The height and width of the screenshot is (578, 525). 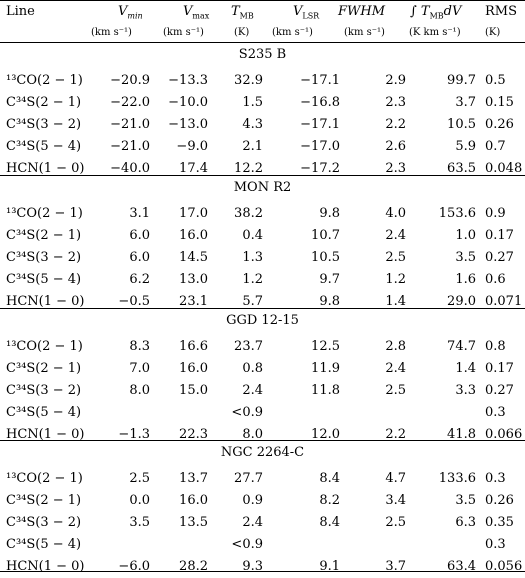 What do you see at coordinates (395, 168) in the screenshot?
I see `cell-fwhm: 2.3` at bounding box center [395, 168].